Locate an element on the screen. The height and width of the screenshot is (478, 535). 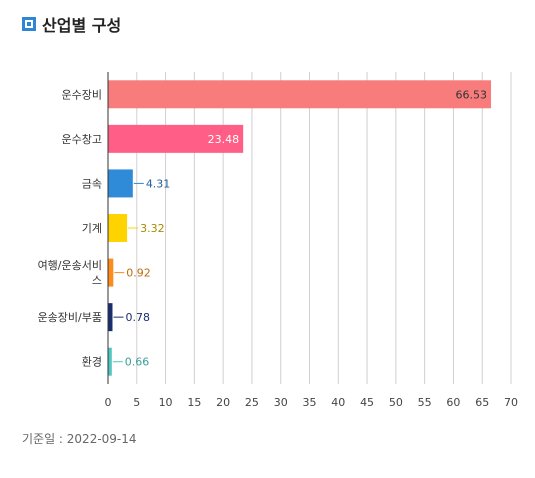
data-label: 66.53 is located at coordinates (472, 94).